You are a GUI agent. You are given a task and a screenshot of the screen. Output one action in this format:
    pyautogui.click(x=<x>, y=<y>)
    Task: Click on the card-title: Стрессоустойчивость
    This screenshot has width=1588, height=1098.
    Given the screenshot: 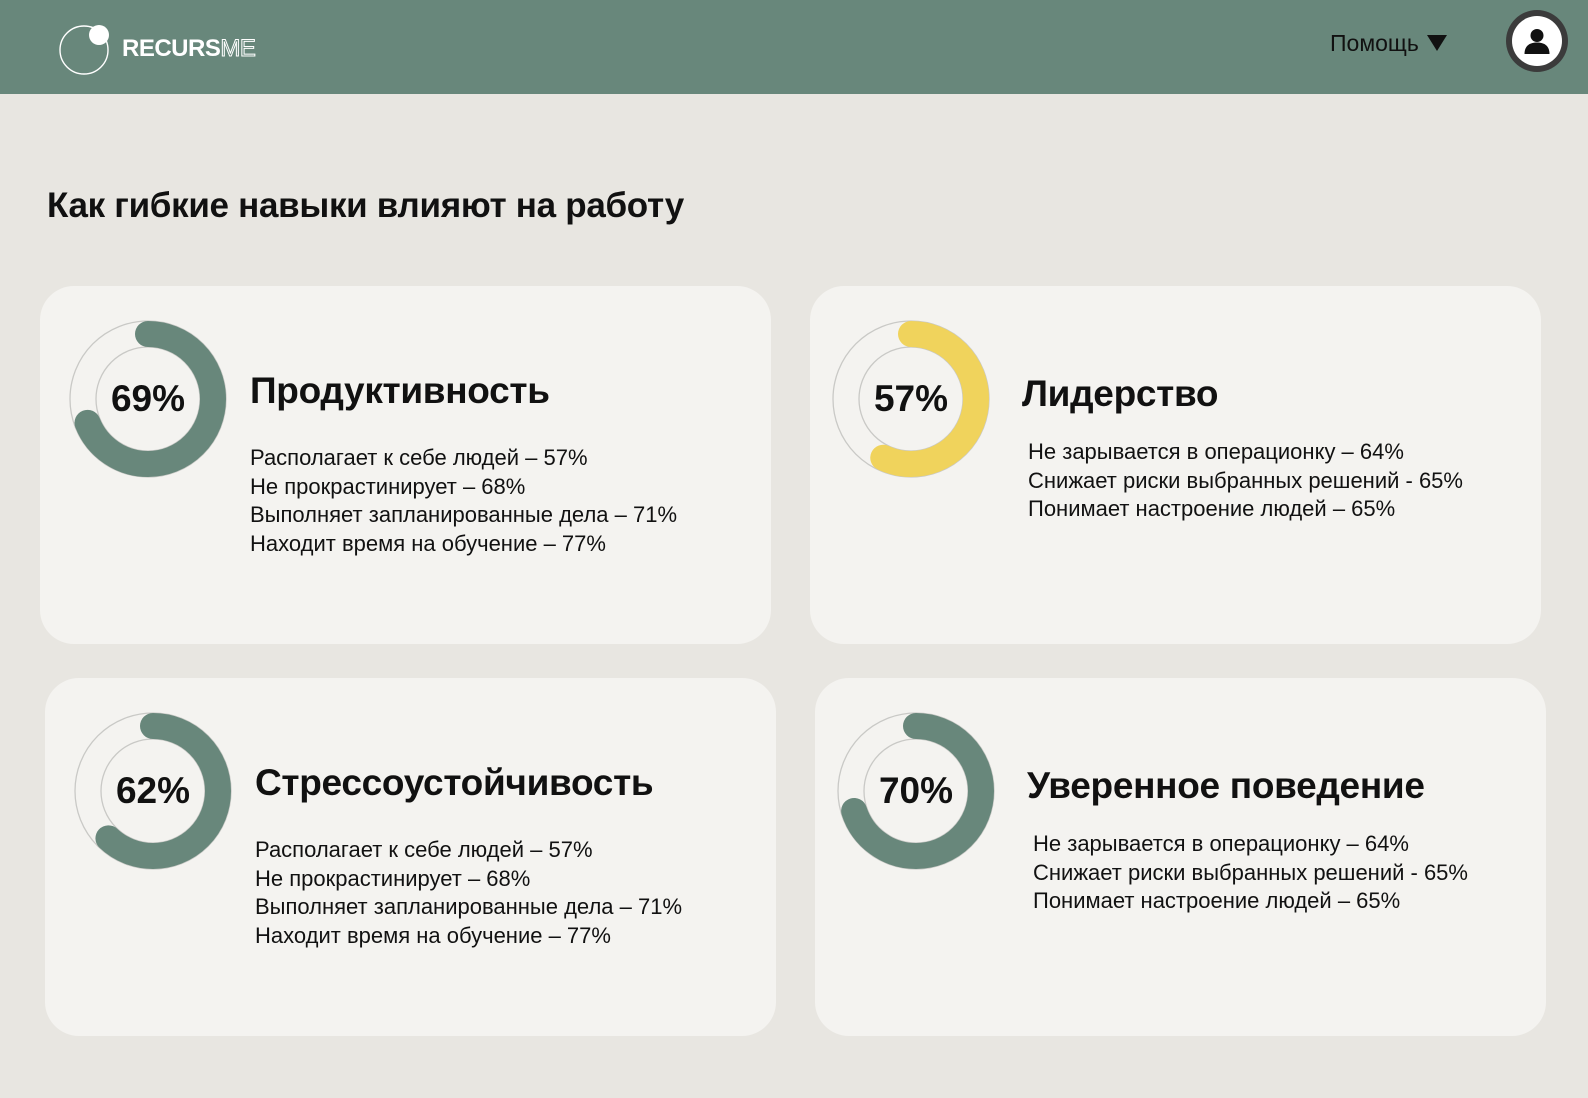 What is the action you would take?
    pyautogui.click(x=454, y=782)
    